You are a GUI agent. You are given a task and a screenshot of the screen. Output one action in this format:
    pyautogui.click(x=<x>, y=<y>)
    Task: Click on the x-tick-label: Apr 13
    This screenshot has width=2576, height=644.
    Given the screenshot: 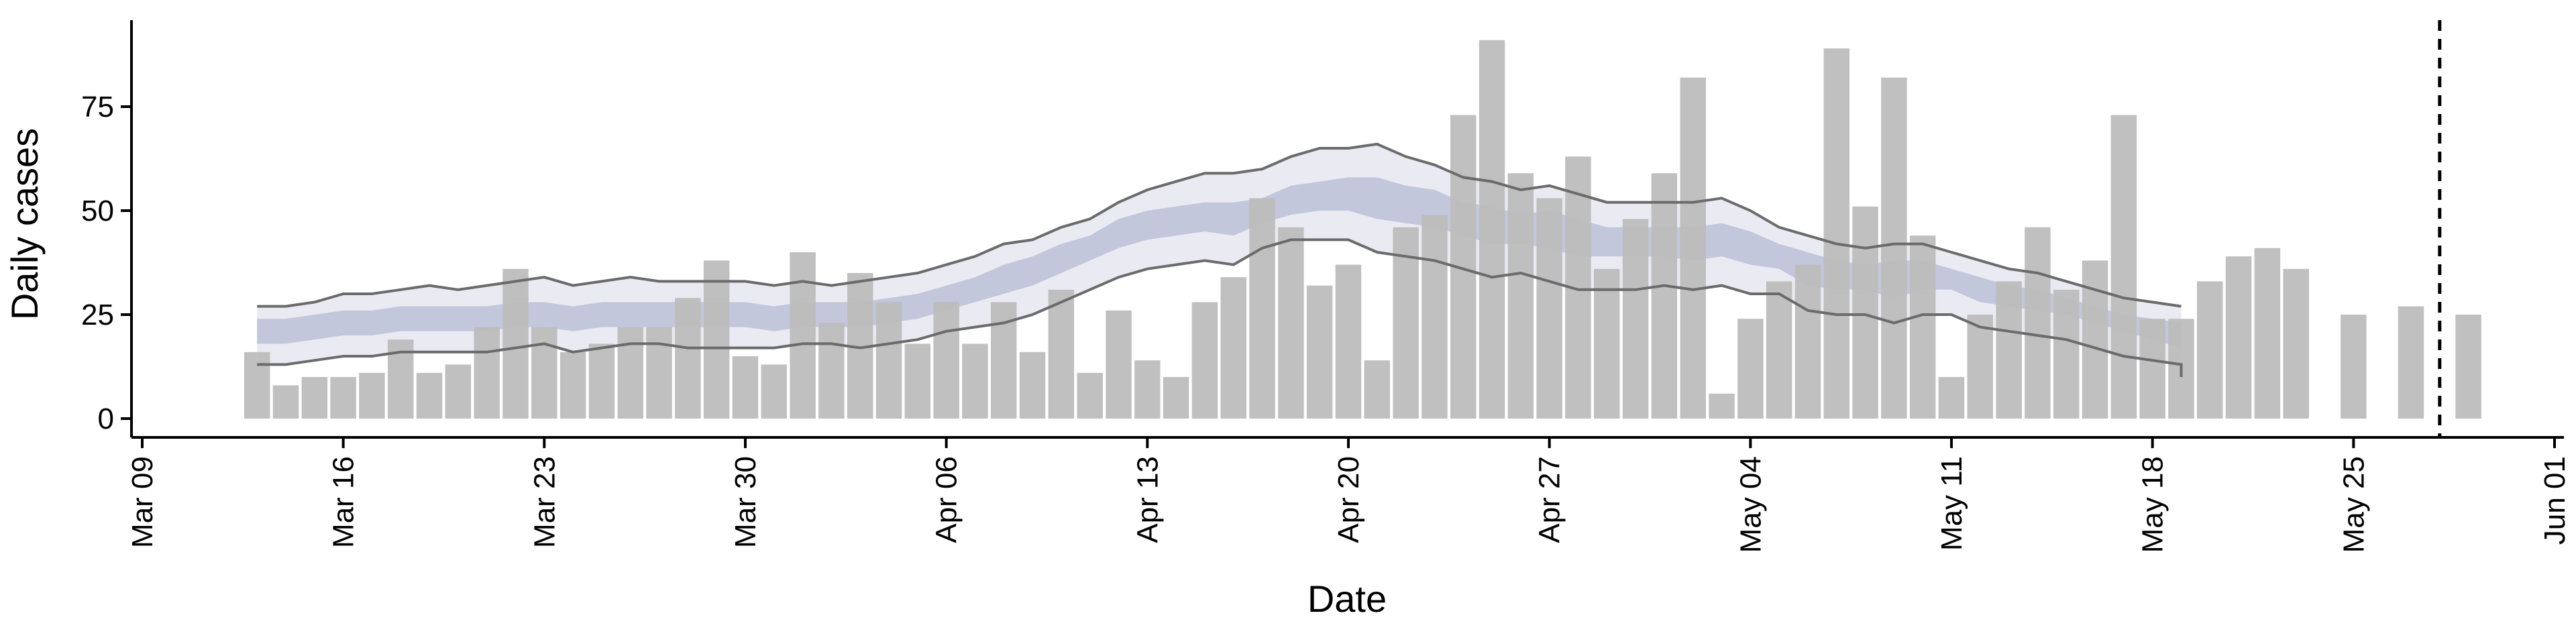 What is the action you would take?
    pyautogui.click(x=1147, y=499)
    